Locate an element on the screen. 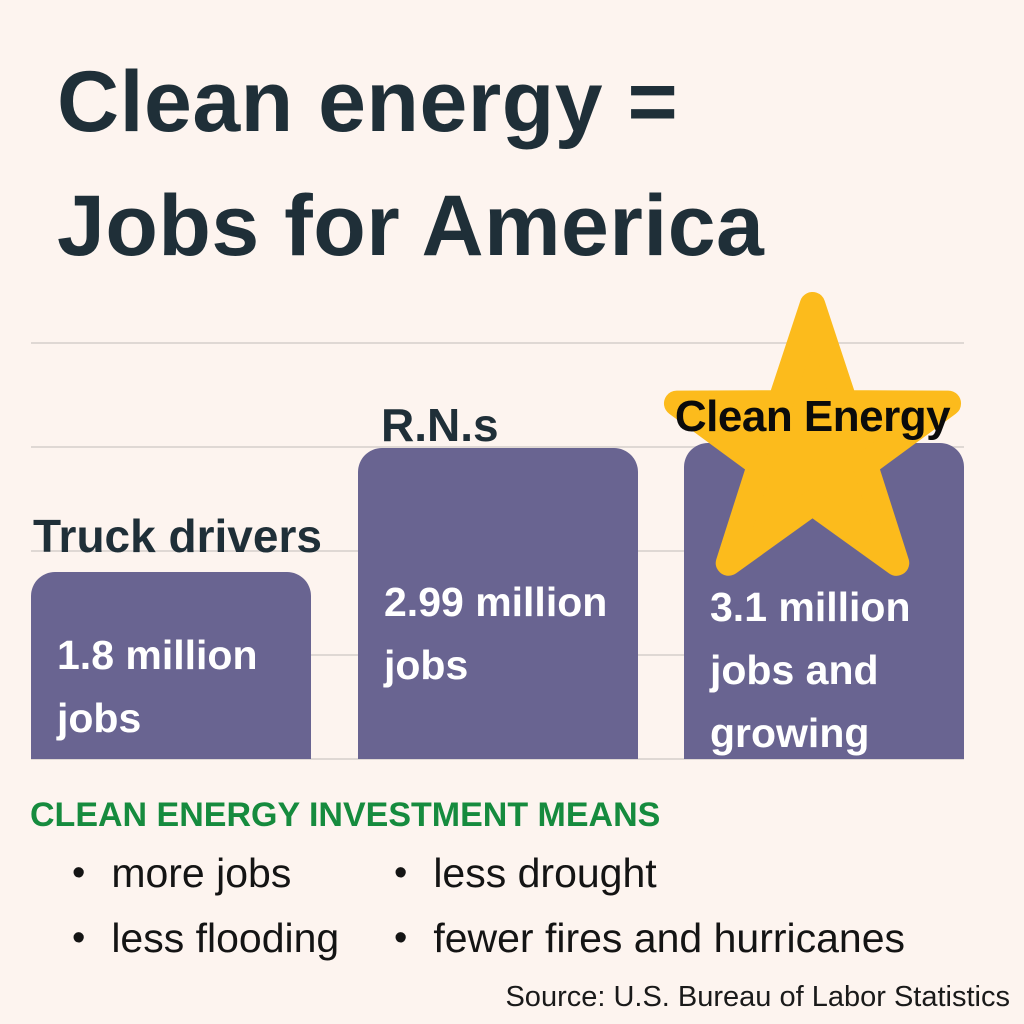 The width and height of the screenshot is (1024, 1024). bar-value-line: 3.1 million is located at coordinates (810, 607).